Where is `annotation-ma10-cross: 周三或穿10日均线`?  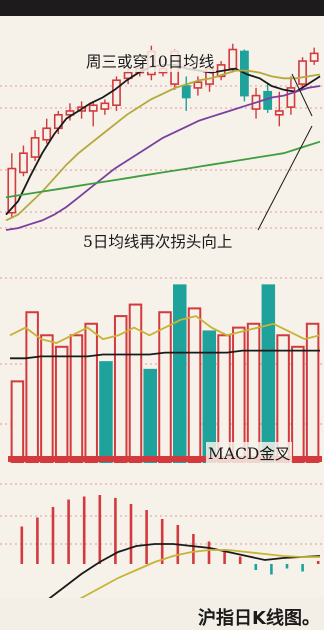 annotation-ma10-cross: 周三或穿10日均线 is located at coordinates (150, 61).